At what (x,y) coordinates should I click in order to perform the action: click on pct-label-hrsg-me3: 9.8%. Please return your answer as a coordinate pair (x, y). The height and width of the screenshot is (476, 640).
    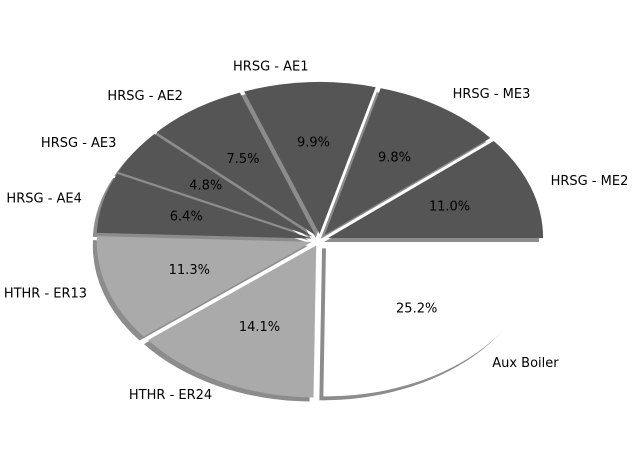
    Looking at the image, I should click on (394, 158).